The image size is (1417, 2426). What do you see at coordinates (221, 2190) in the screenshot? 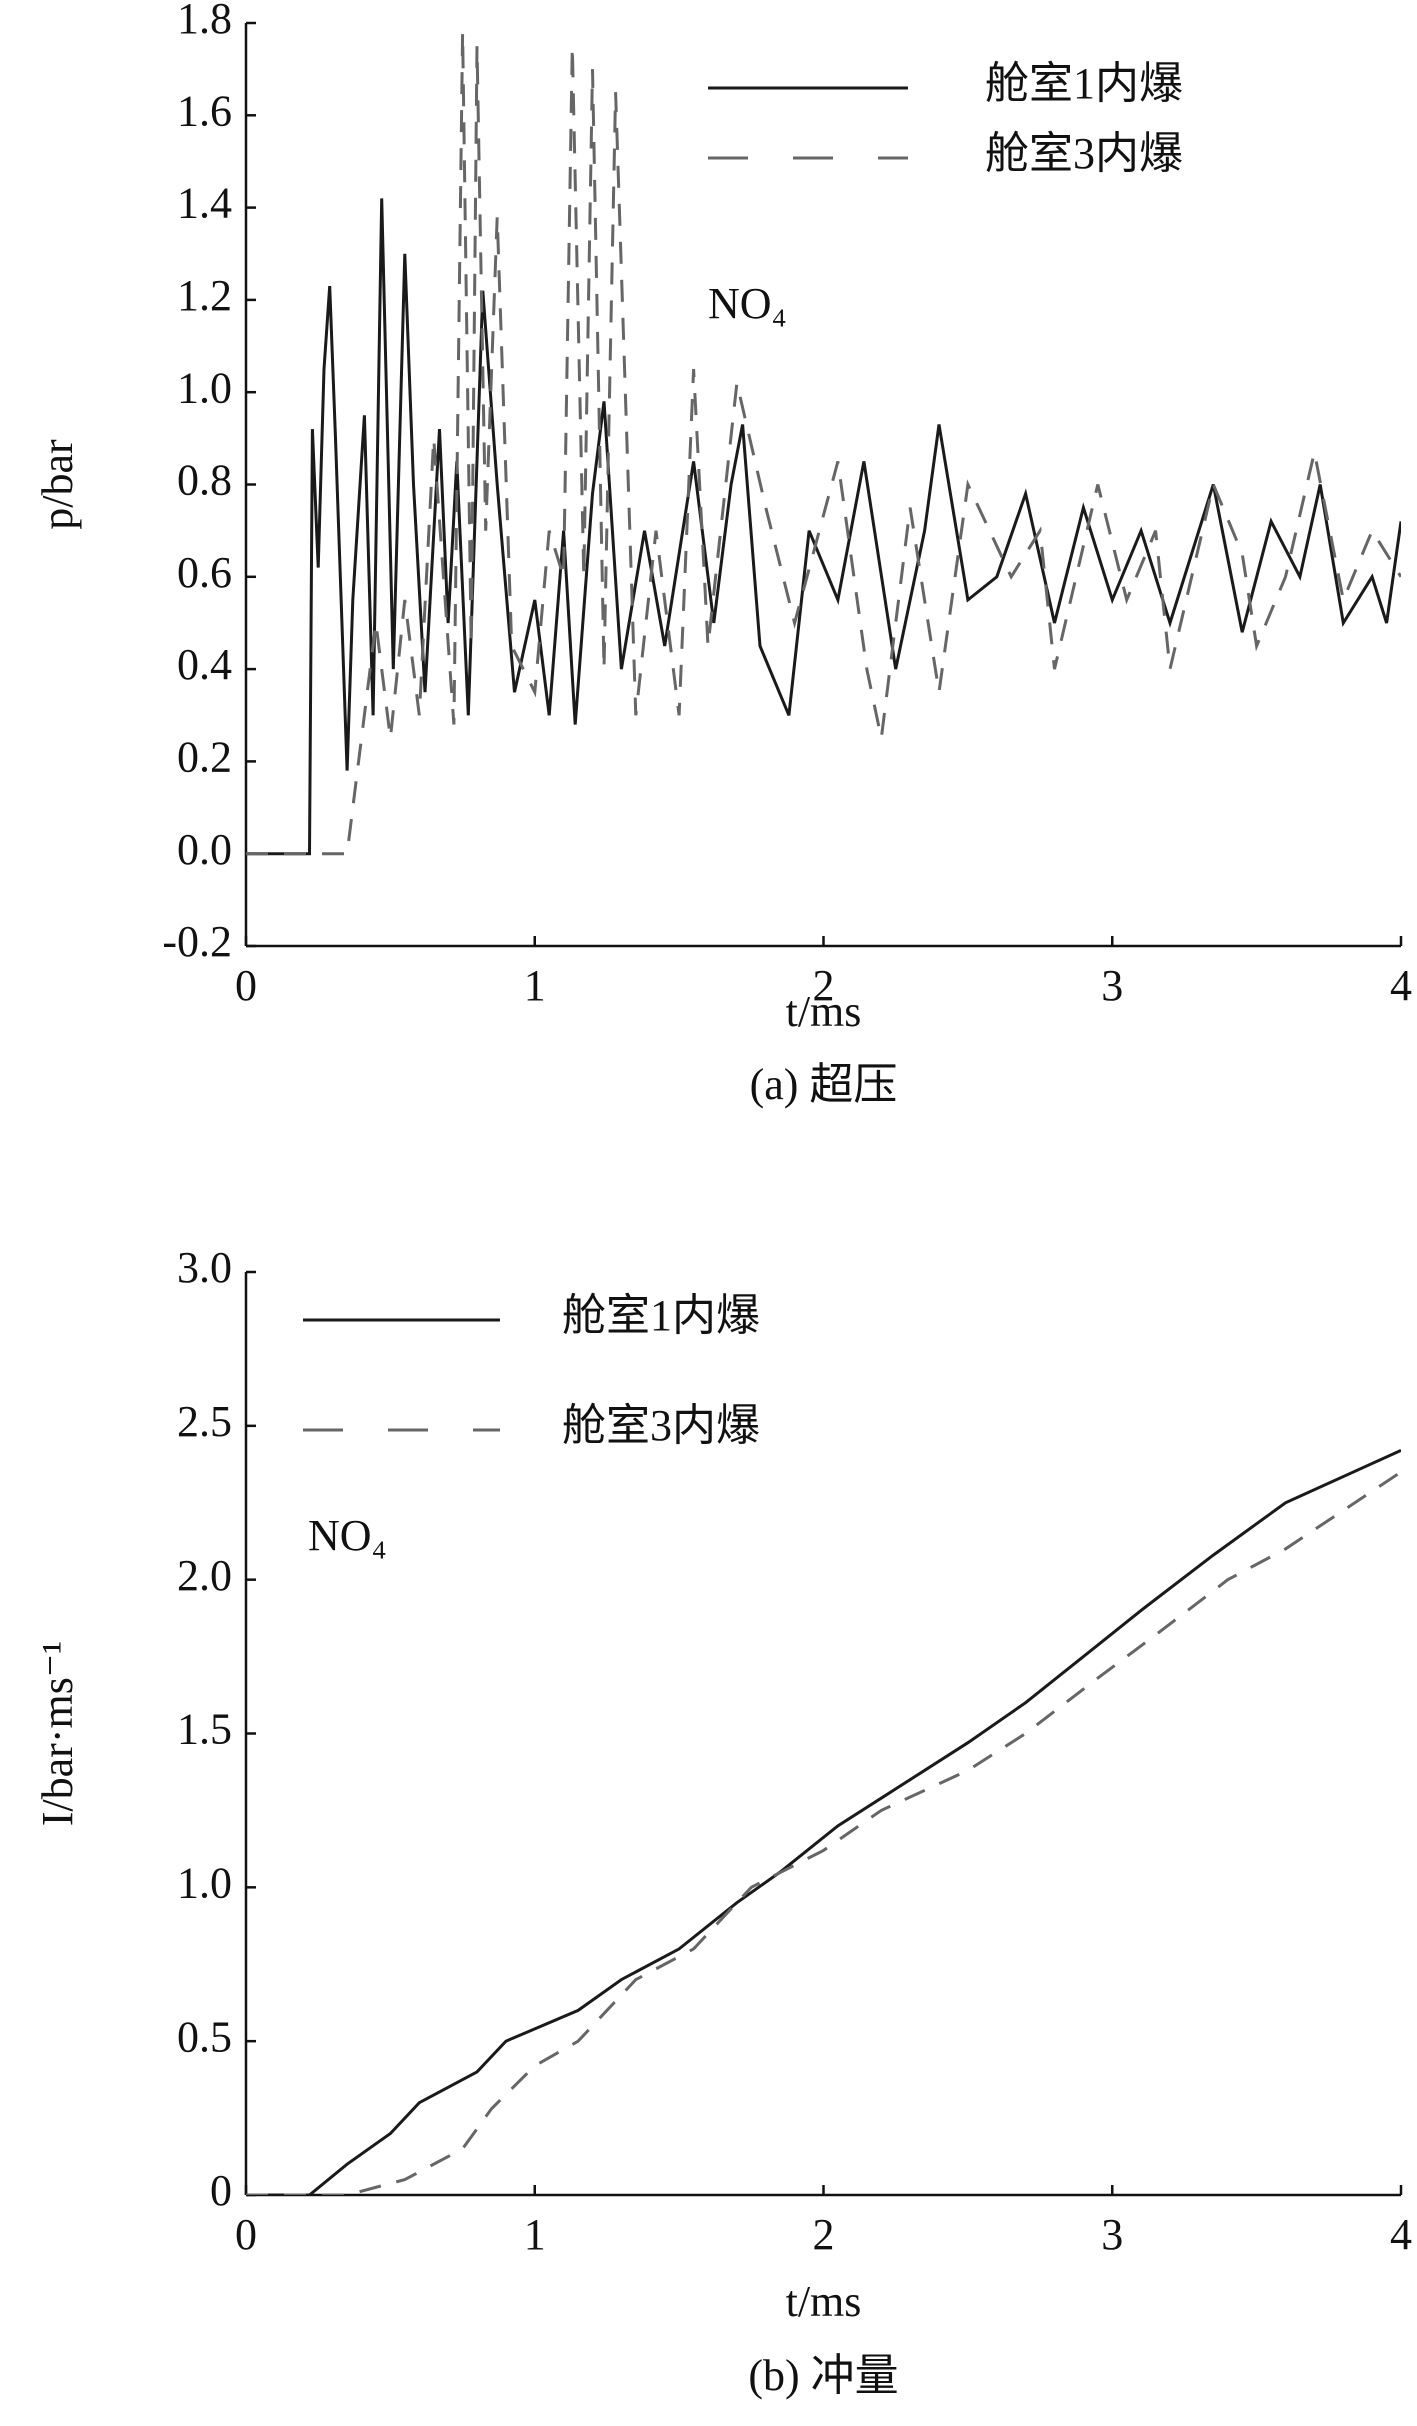
I see `y-tick-label: 0` at bounding box center [221, 2190].